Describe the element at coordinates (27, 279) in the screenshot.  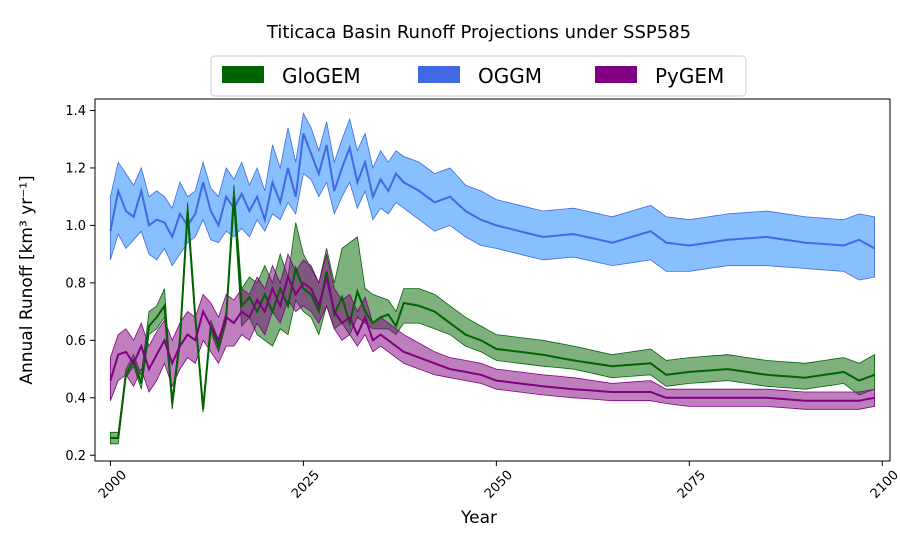
I see `y-axis-label: Annual Runoff [km³ yr⁻¹]` at that location.